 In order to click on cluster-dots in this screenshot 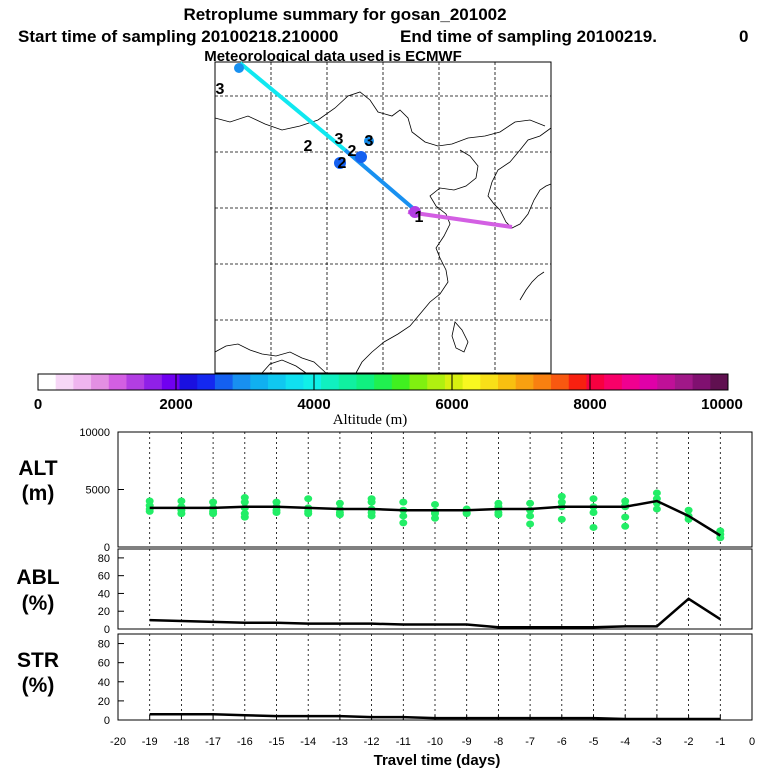, I will do `click(327, 140)`.